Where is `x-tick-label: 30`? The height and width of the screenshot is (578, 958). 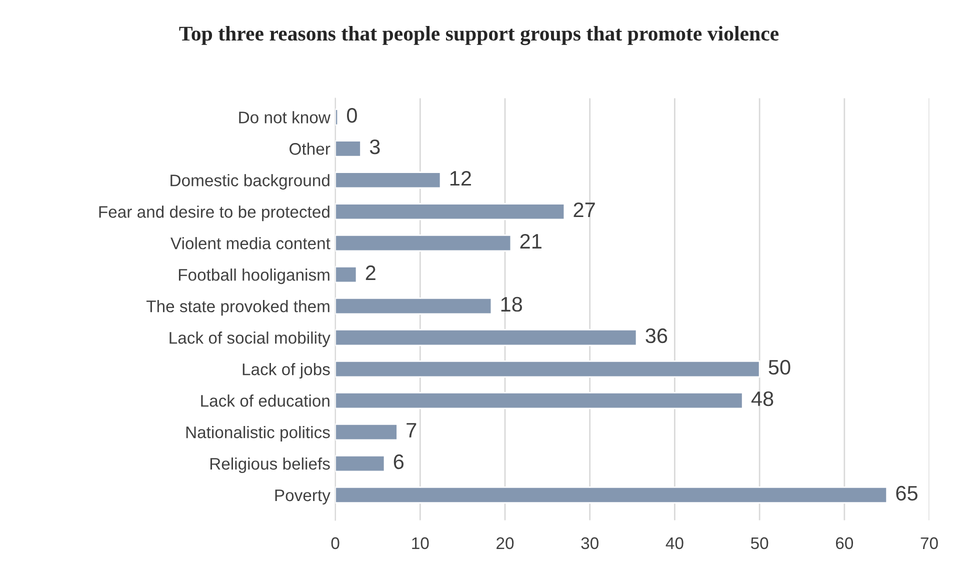
x-tick-label: 30 is located at coordinates (589, 543).